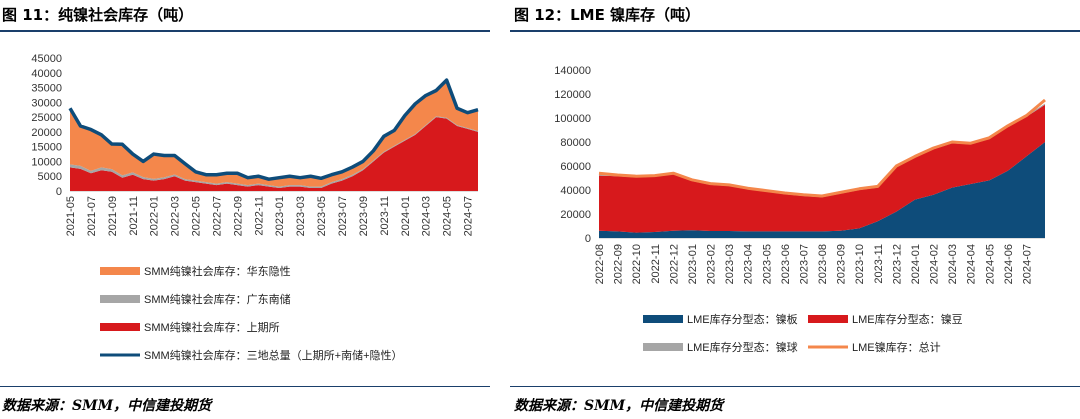  I want to click on legend-label: SMM纯镍社会库存：三地总量（上期所+南储+隐性）, so click(273, 355).